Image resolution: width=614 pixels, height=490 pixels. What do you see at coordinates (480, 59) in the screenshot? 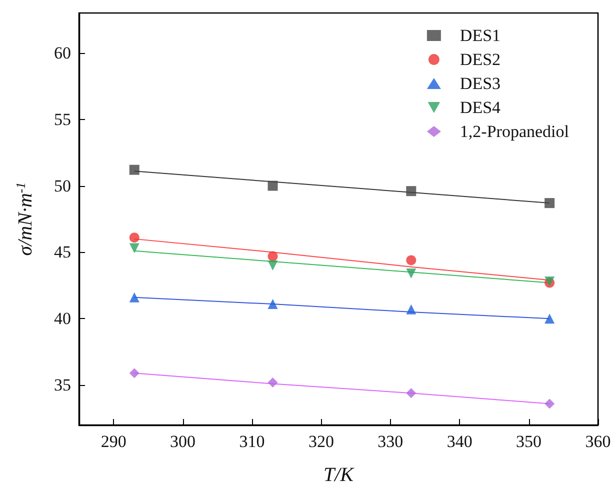
I see `legend-label: DES2` at bounding box center [480, 59].